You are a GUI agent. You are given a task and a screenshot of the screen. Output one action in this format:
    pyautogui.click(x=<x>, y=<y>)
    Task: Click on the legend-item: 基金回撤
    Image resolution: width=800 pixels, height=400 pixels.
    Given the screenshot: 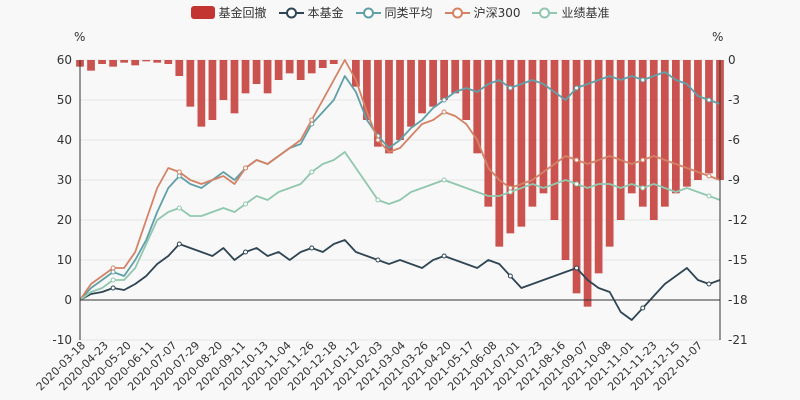 What is the action you would take?
    pyautogui.click(x=228, y=12)
    